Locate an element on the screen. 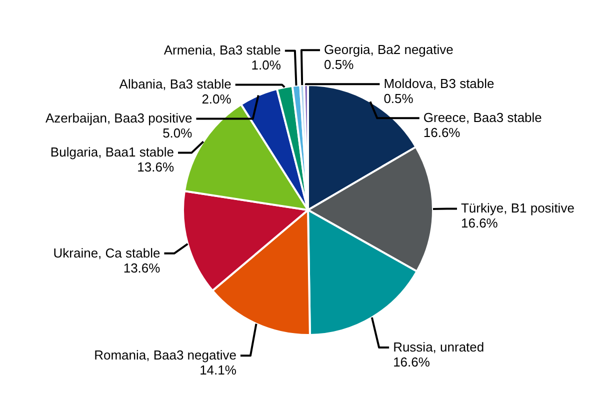 This screenshot has height=413, width=615. slice-label: Albania, Ba3 stable is located at coordinates (175, 84).